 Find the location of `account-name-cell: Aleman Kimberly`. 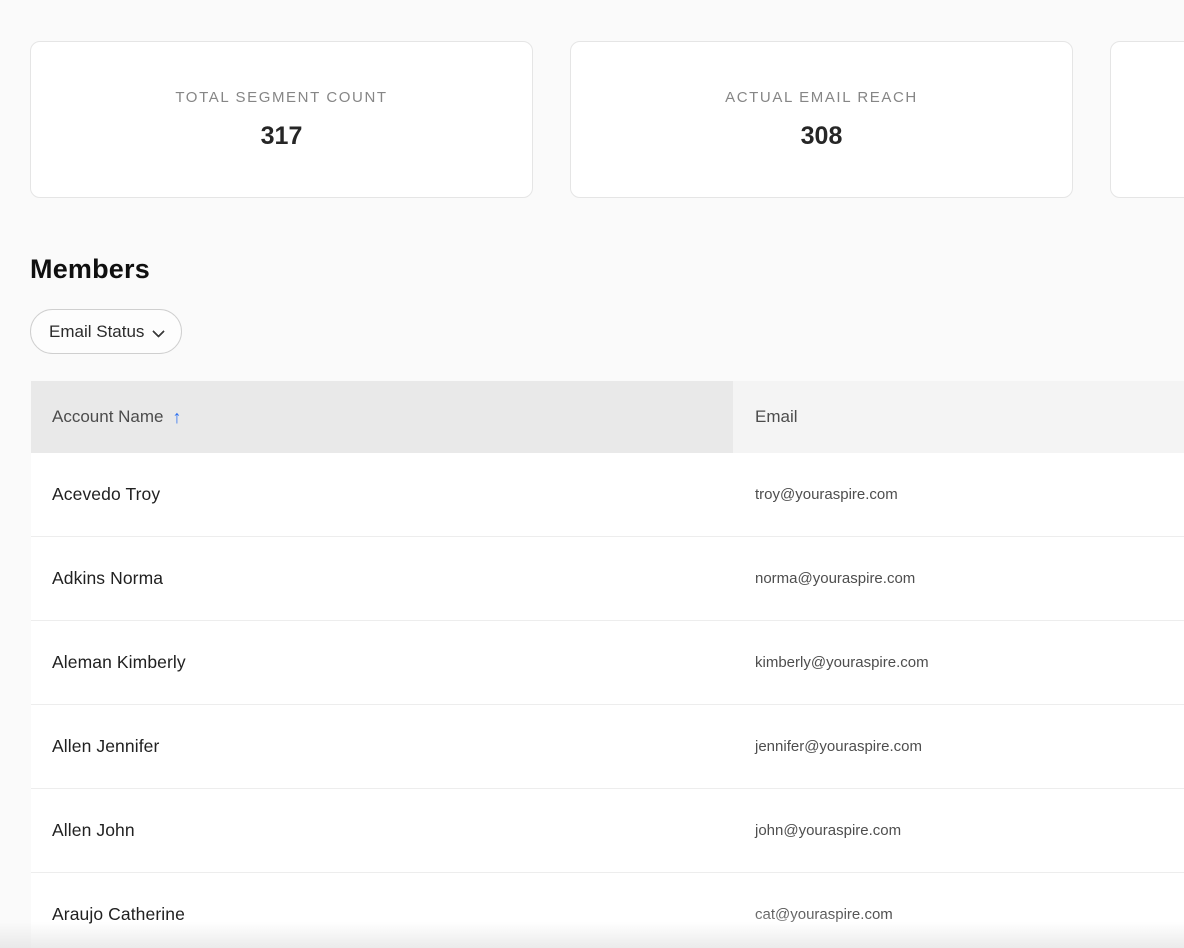

account-name-cell: Aleman Kimberly is located at coordinates (119, 662).